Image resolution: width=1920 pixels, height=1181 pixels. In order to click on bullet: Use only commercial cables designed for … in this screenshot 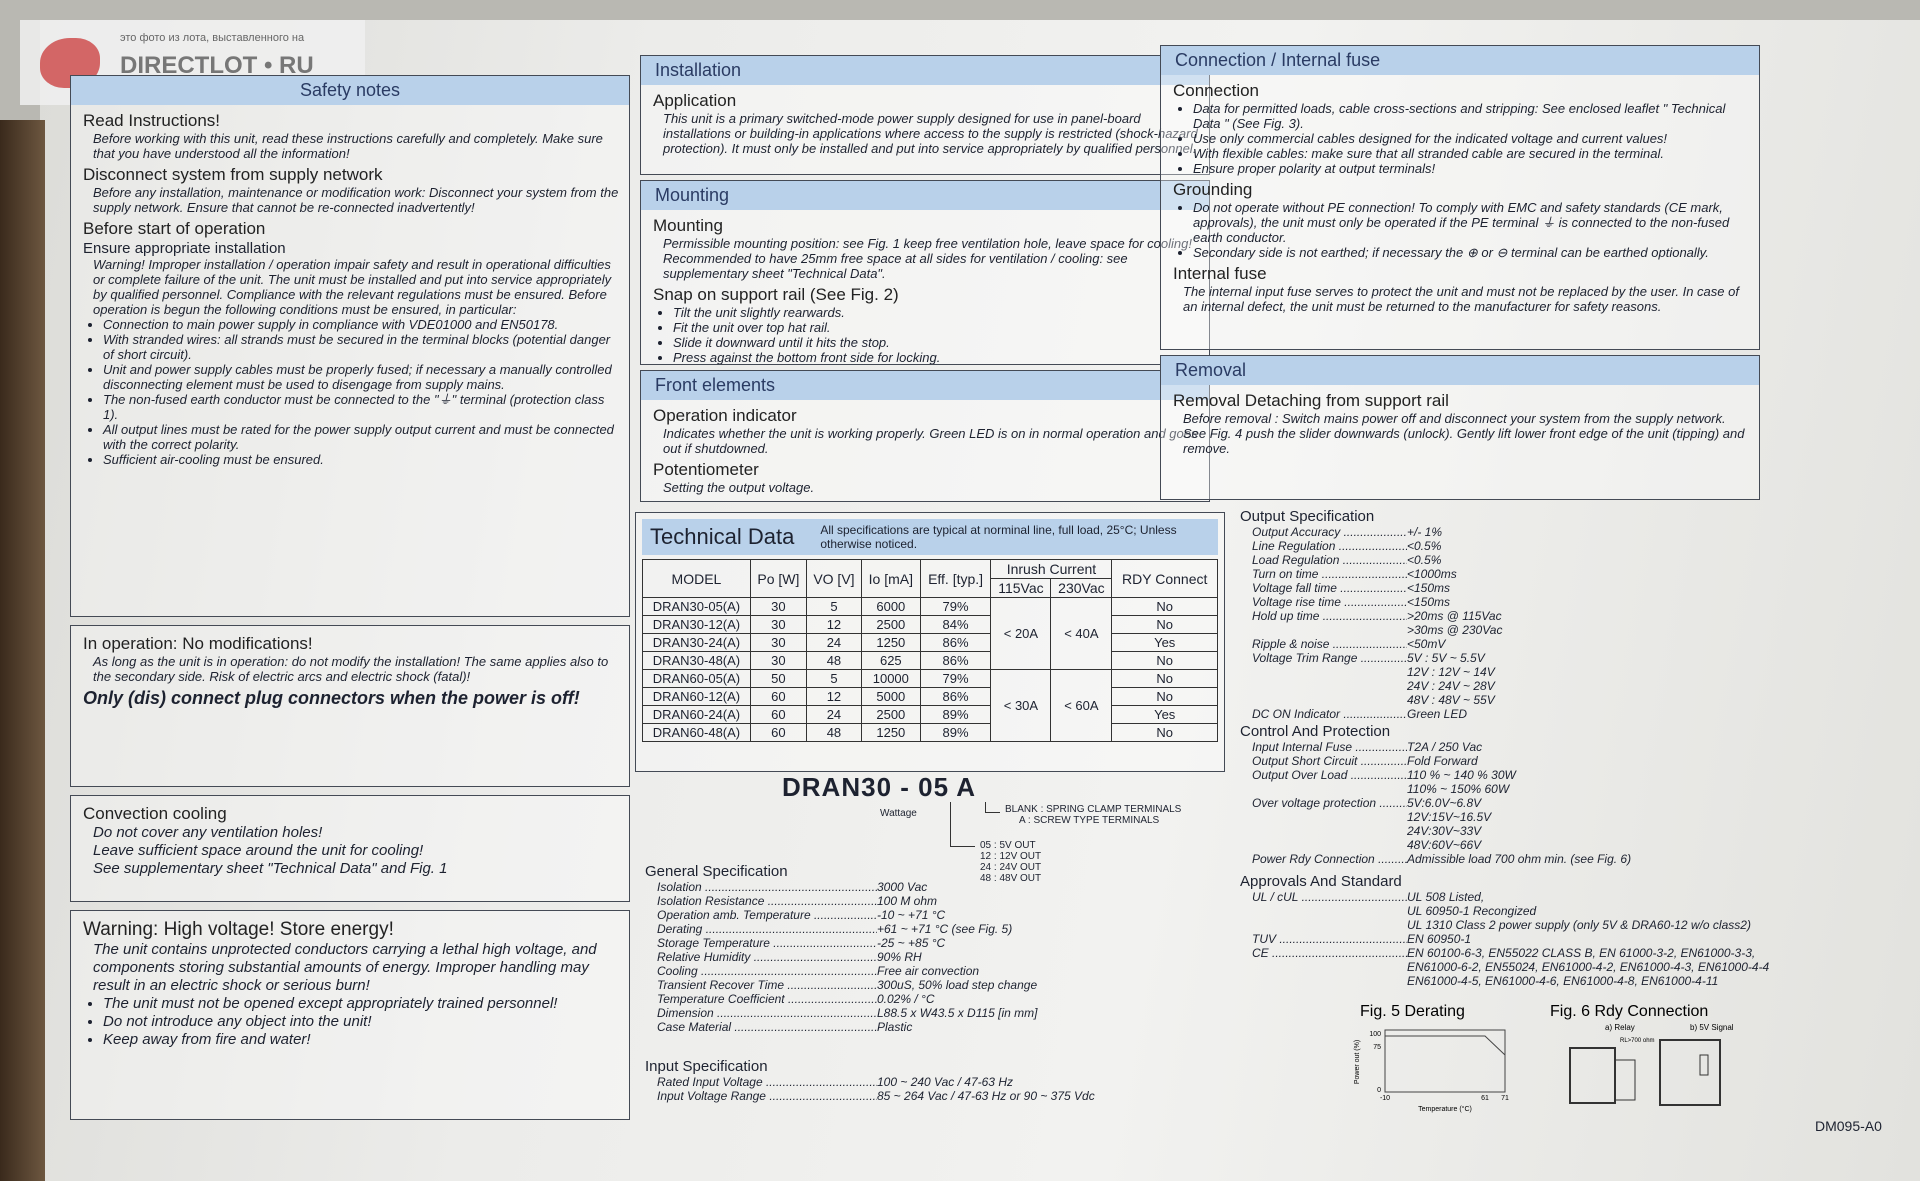, I will do `click(1471, 138)`.